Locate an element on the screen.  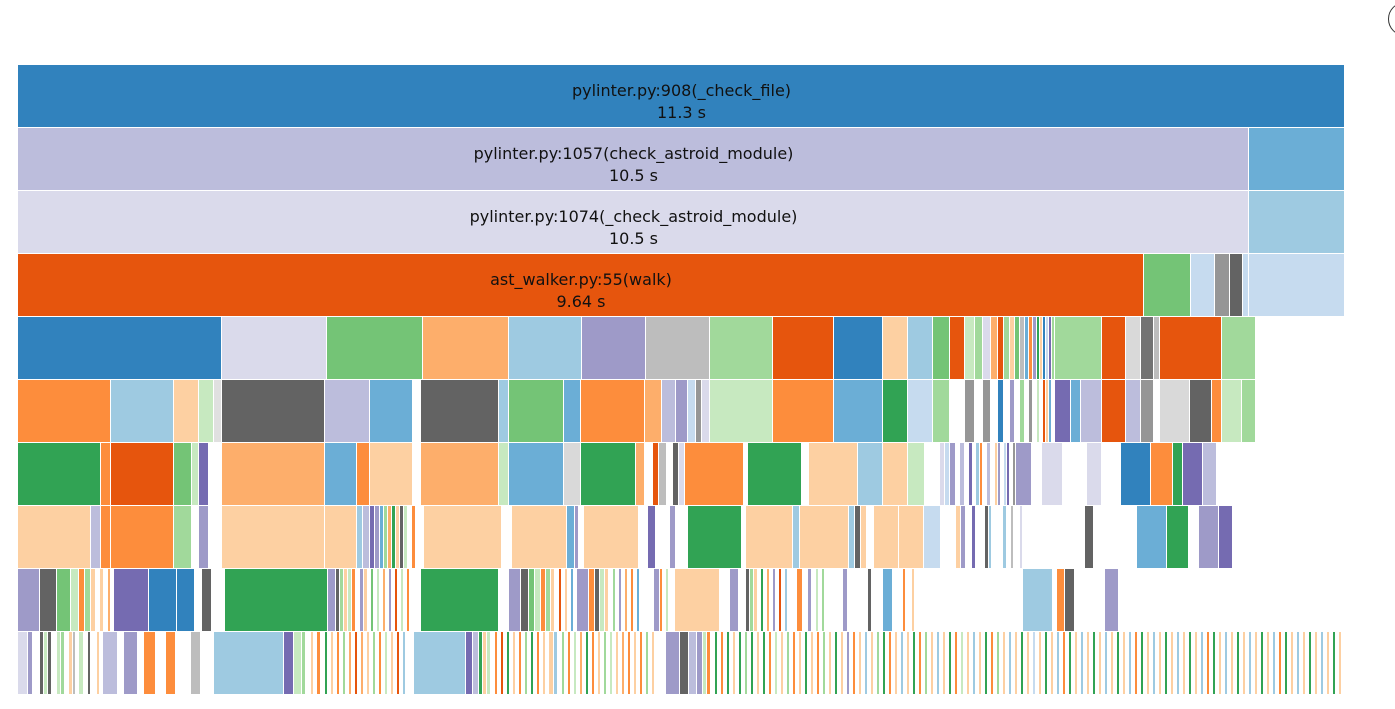
frame-block-r5-c5 is located at coordinates (273, 411).